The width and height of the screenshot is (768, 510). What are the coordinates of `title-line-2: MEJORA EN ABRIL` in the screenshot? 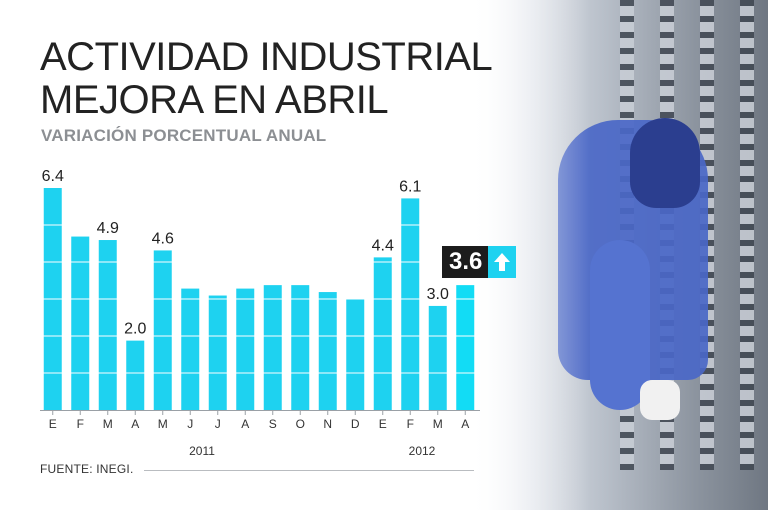 It's located at (214, 100).